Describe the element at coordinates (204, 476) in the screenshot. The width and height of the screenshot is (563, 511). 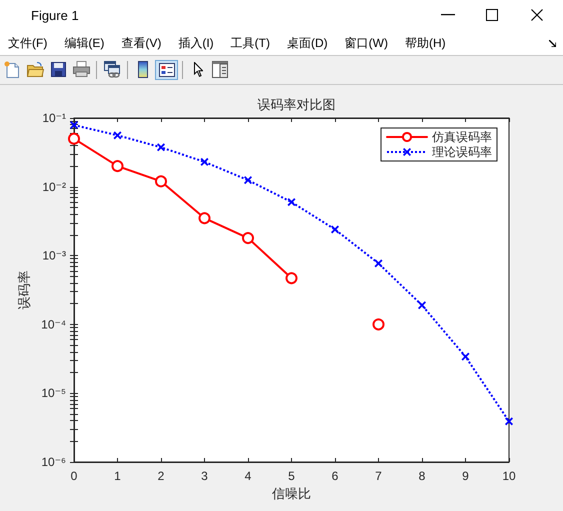
I see `x-tick-label: 3` at that location.